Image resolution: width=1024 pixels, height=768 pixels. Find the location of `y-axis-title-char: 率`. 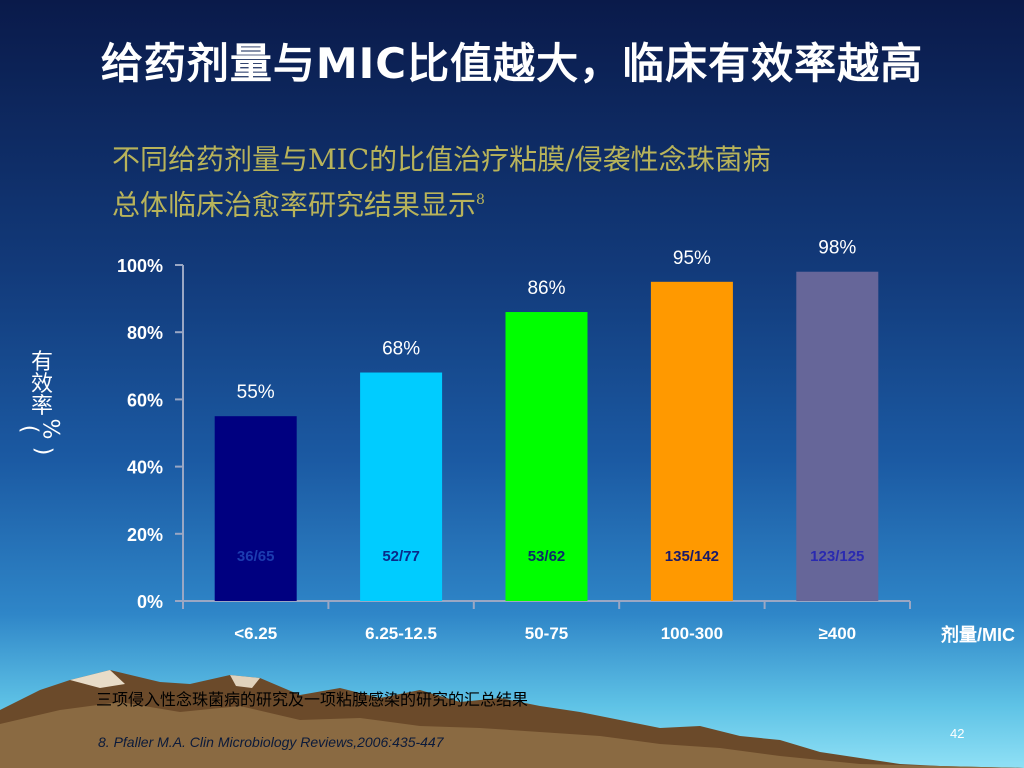

y-axis-title-char: 率 is located at coordinates (41, 406).